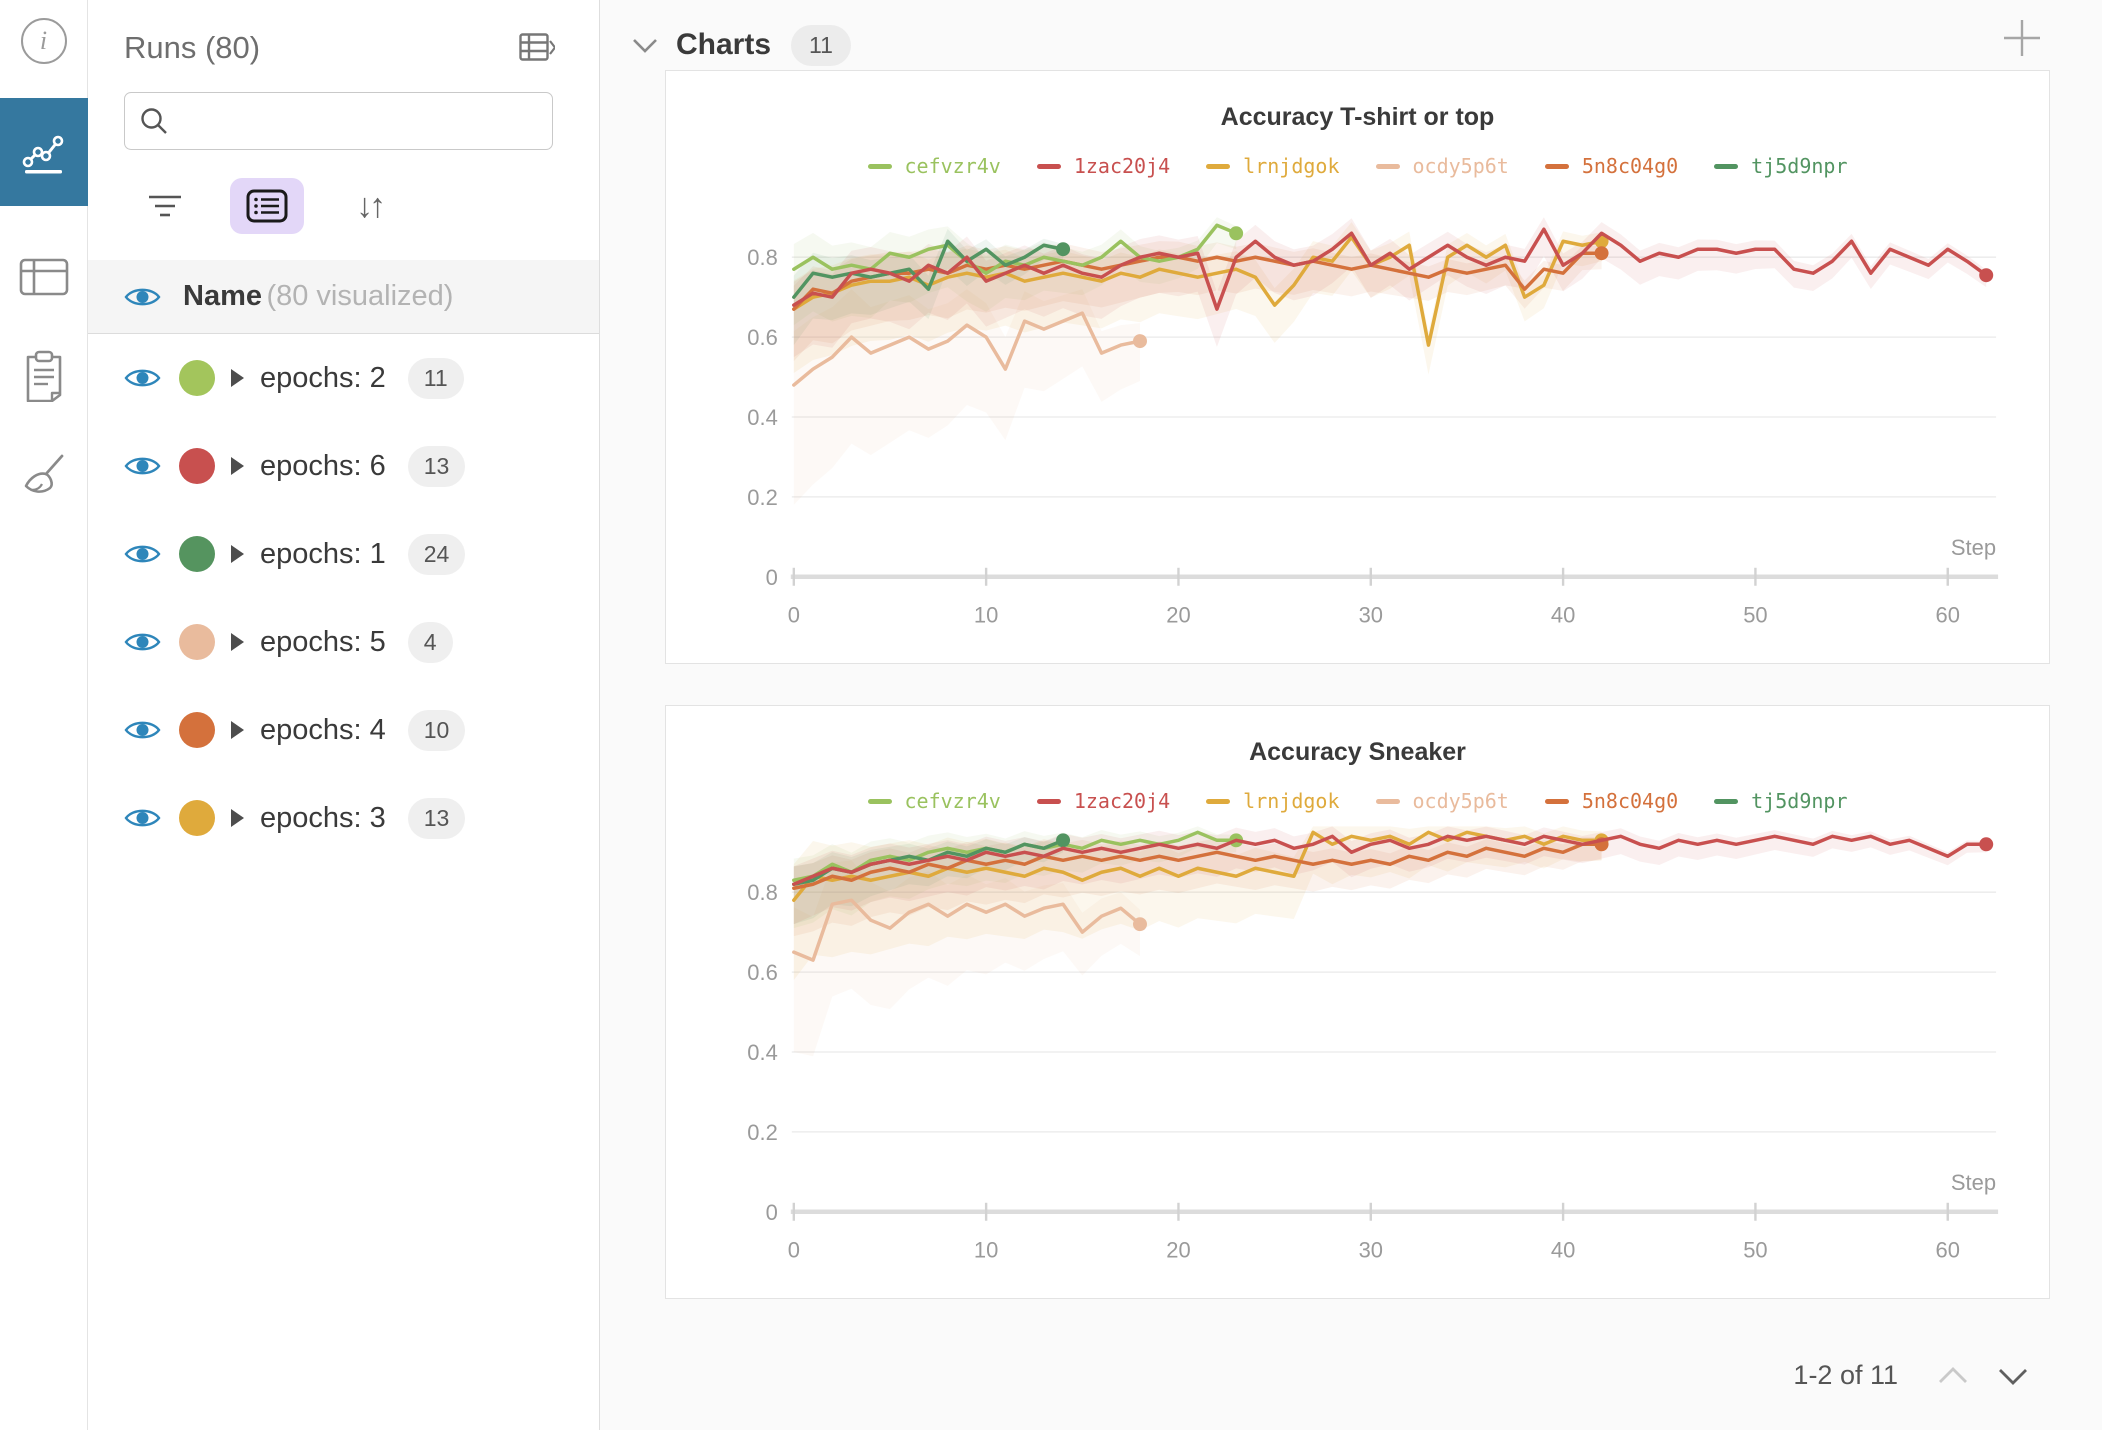  I want to click on run-name-header-row: Name (80 visualized), so click(343, 297).